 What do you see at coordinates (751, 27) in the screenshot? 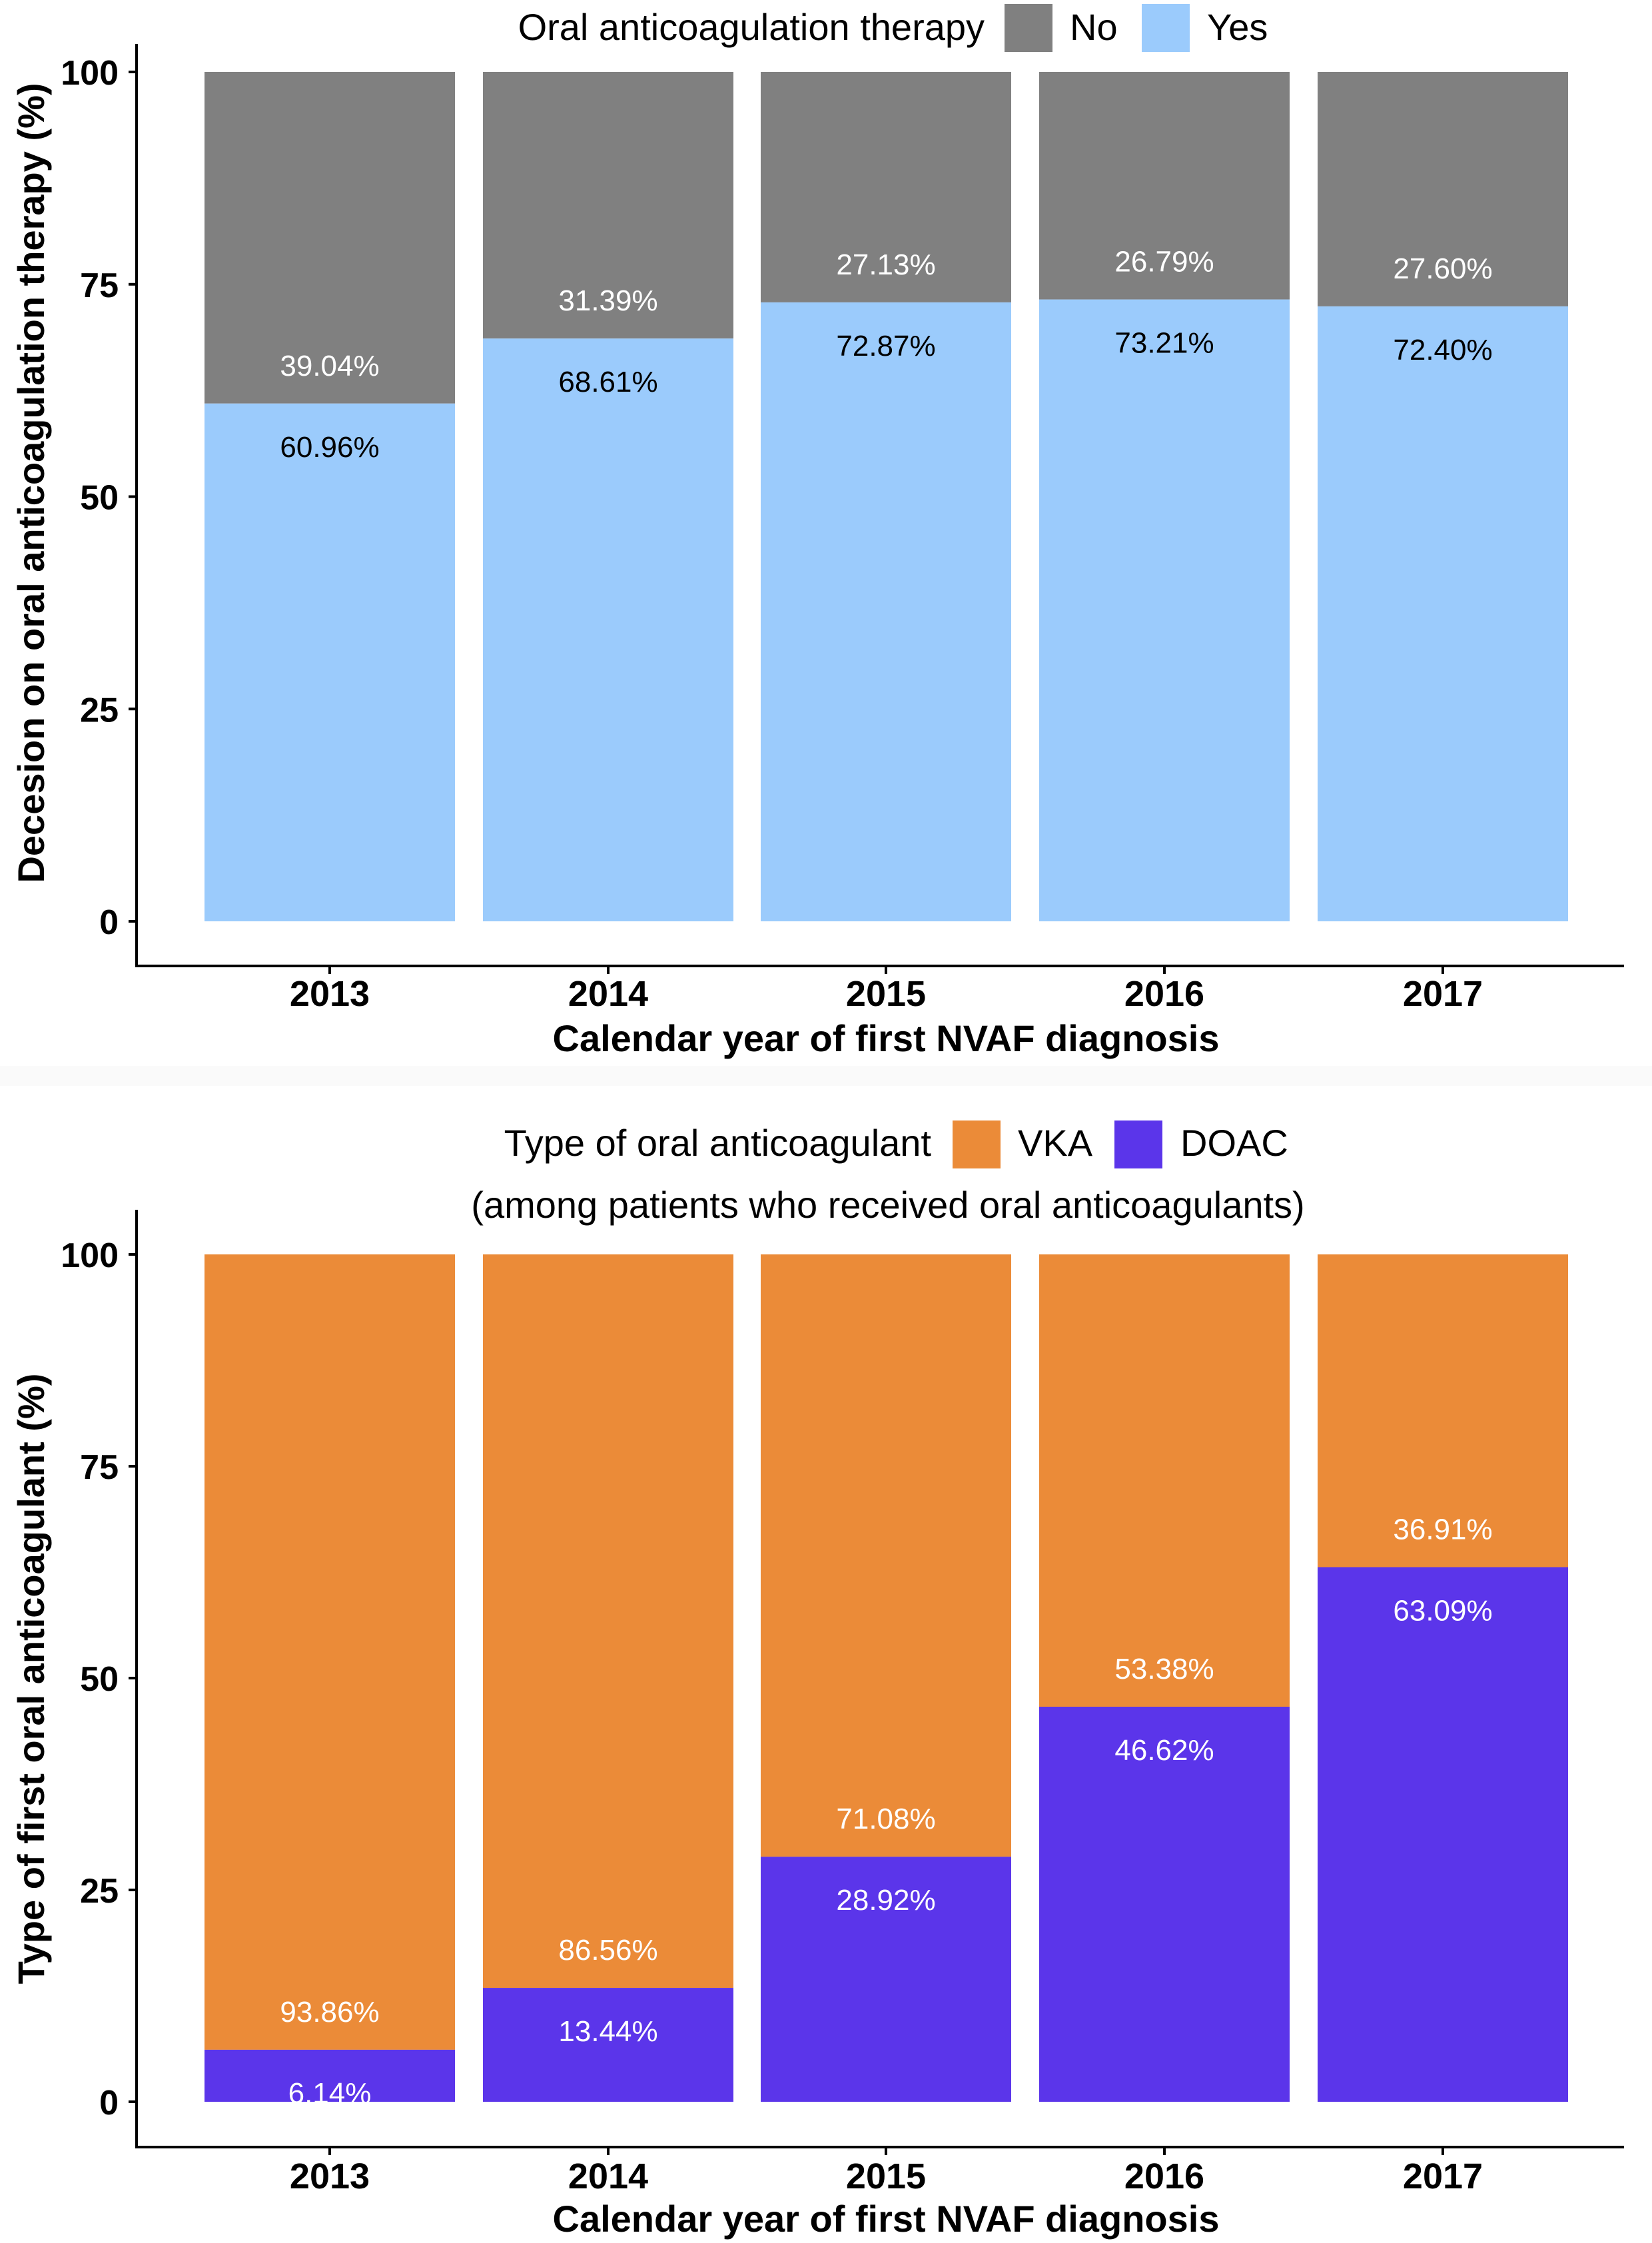
I see `legend-title: Oral anticoagulation therapy` at bounding box center [751, 27].